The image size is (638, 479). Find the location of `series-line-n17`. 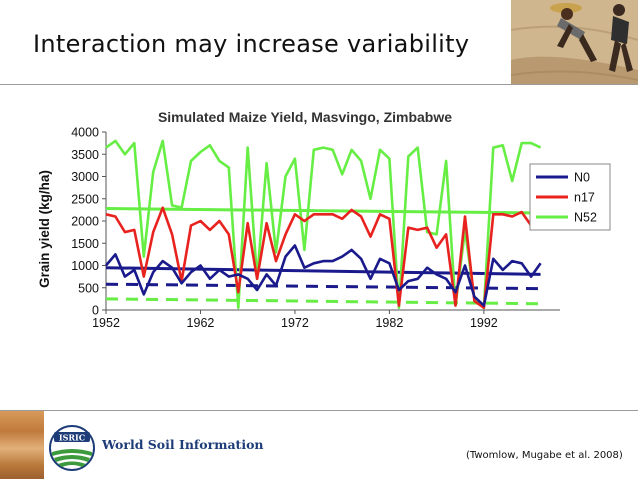

series-line-n17 is located at coordinates (323, 258).